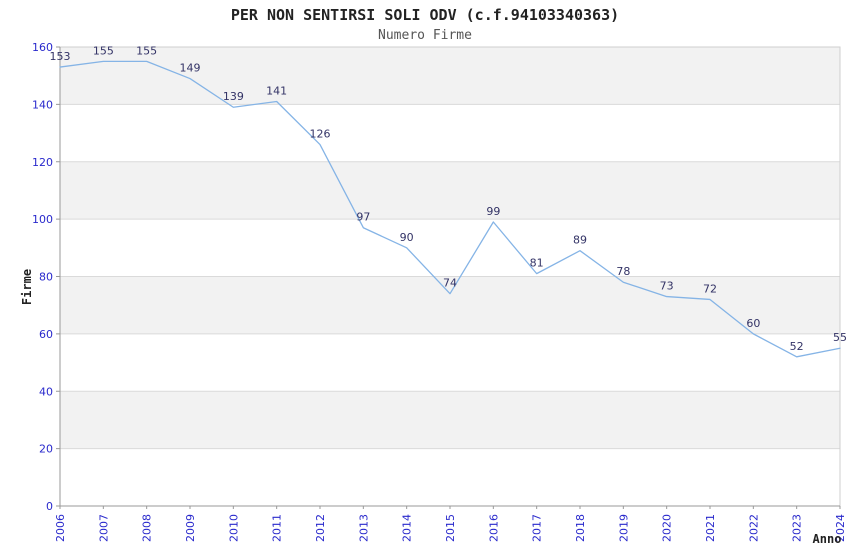  What do you see at coordinates (623, 528) in the screenshot?
I see `x-tick-label: 2019` at bounding box center [623, 528].